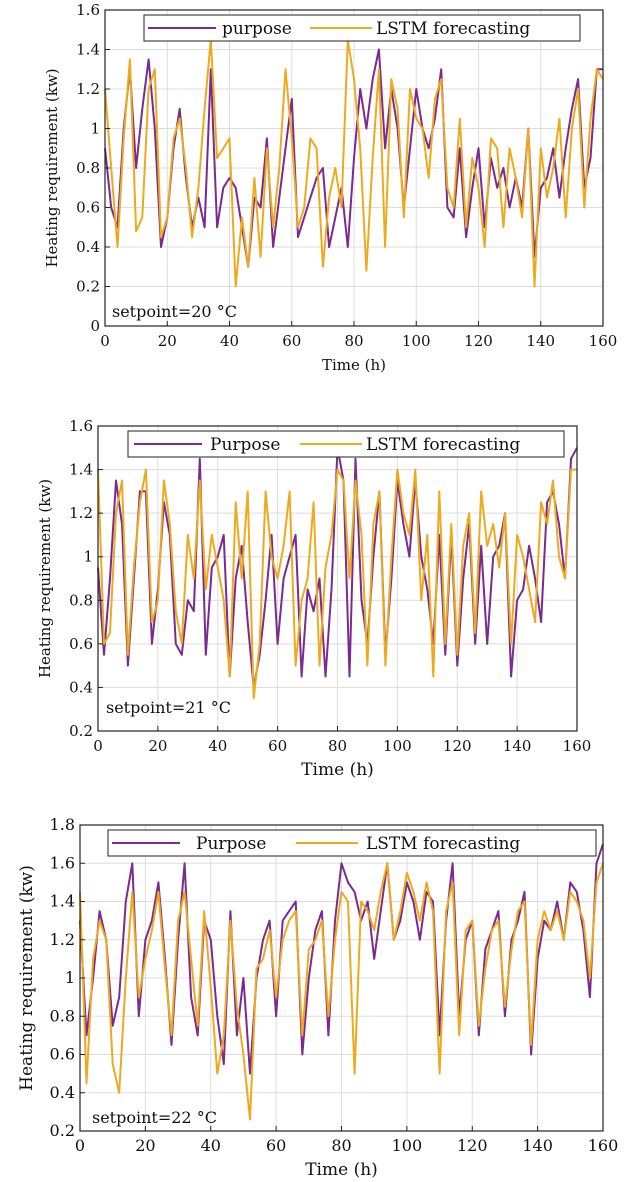 This screenshot has height=1182, width=630. What do you see at coordinates (154, 1117) in the screenshot?
I see `setpoint-annotation: setpoint=22 °C` at bounding box center [154, 1117].